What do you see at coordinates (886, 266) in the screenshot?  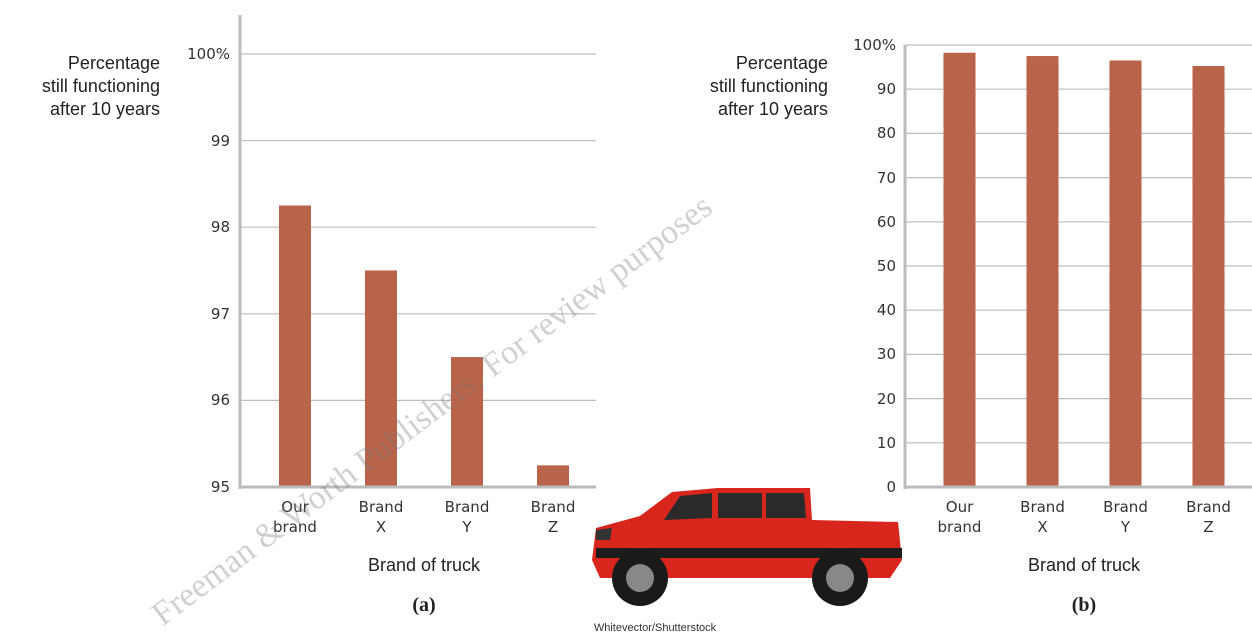 I see `y-tick-label: 50` at bounding box center [886, 266].